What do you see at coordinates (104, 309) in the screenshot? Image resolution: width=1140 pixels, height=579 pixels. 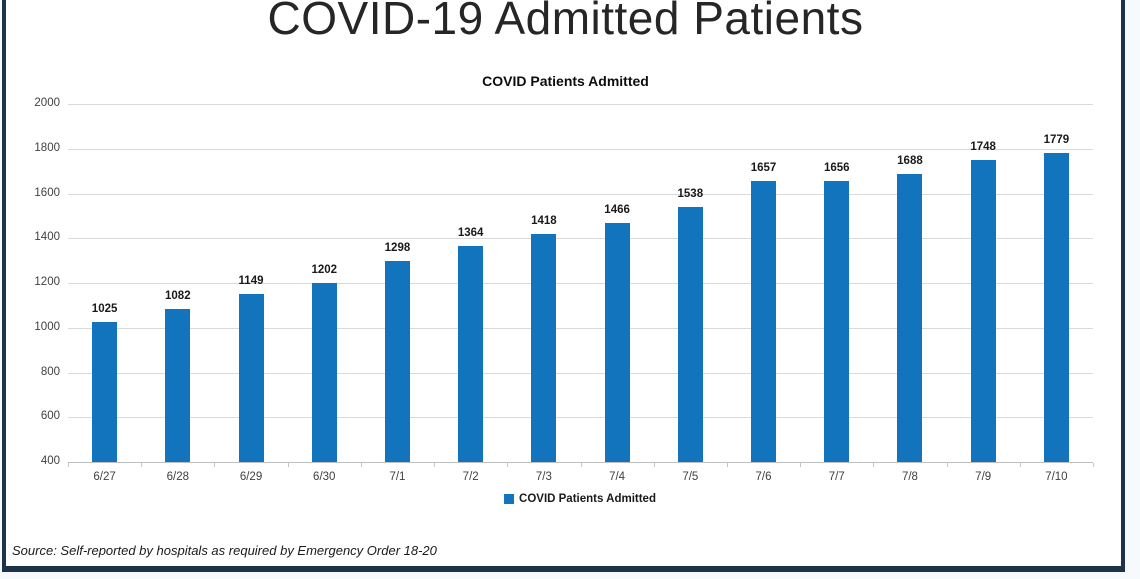 I see `bar-value-label: 1025` at bounding box center [104, 309].